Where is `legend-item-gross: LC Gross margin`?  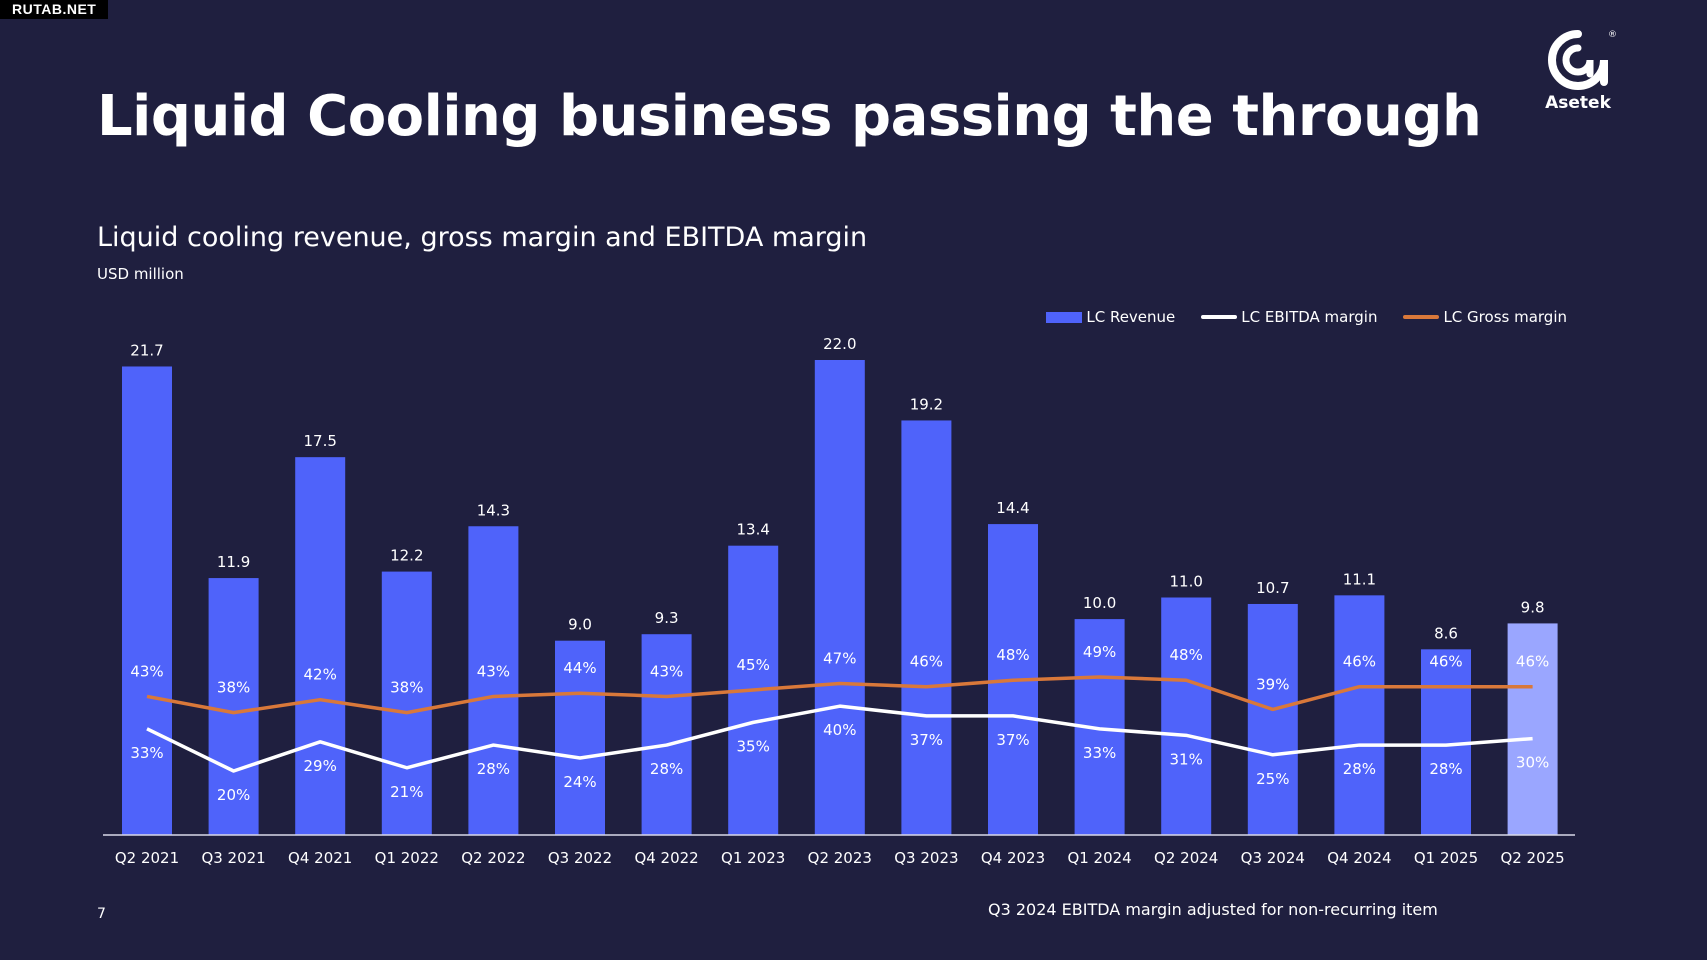 legend-item-gross: LC Gross margin is located at coordinates (1485, 317).